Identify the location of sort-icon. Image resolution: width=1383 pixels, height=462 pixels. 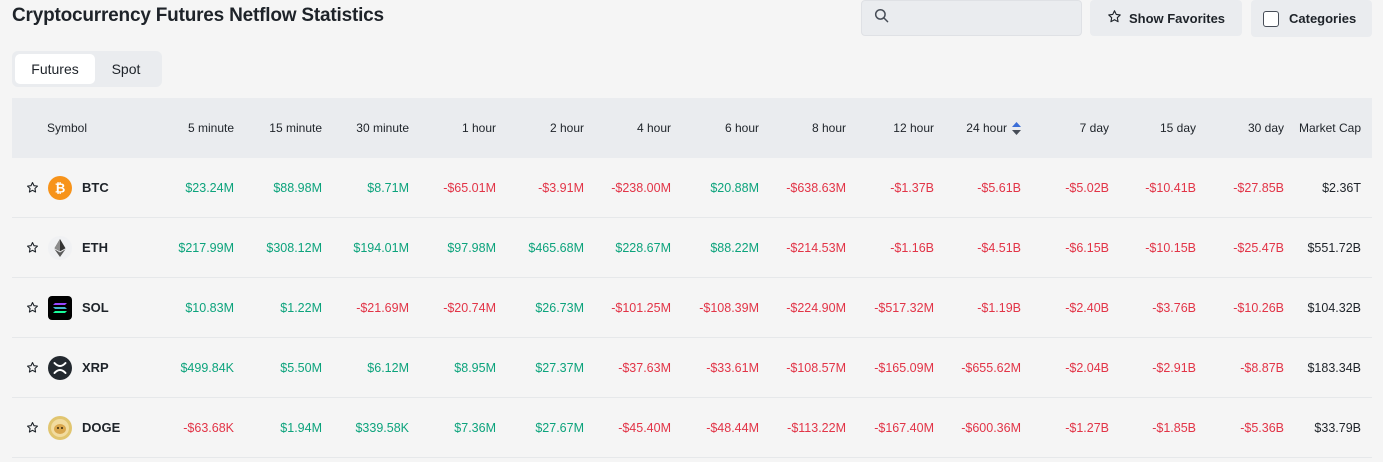
(1016, 128).